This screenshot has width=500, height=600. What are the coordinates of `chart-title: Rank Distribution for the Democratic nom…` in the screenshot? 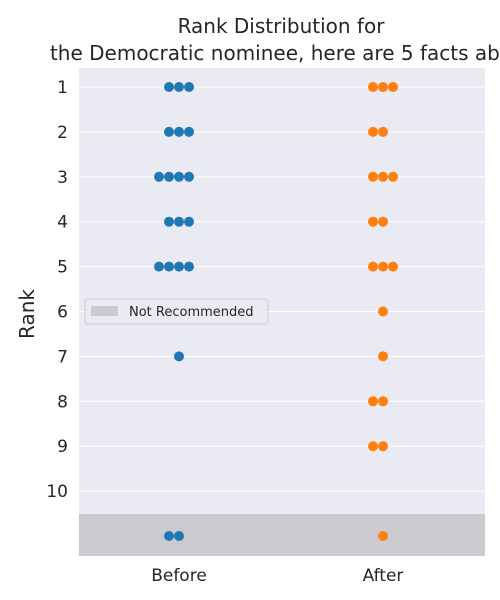 It's located at (275, 39).